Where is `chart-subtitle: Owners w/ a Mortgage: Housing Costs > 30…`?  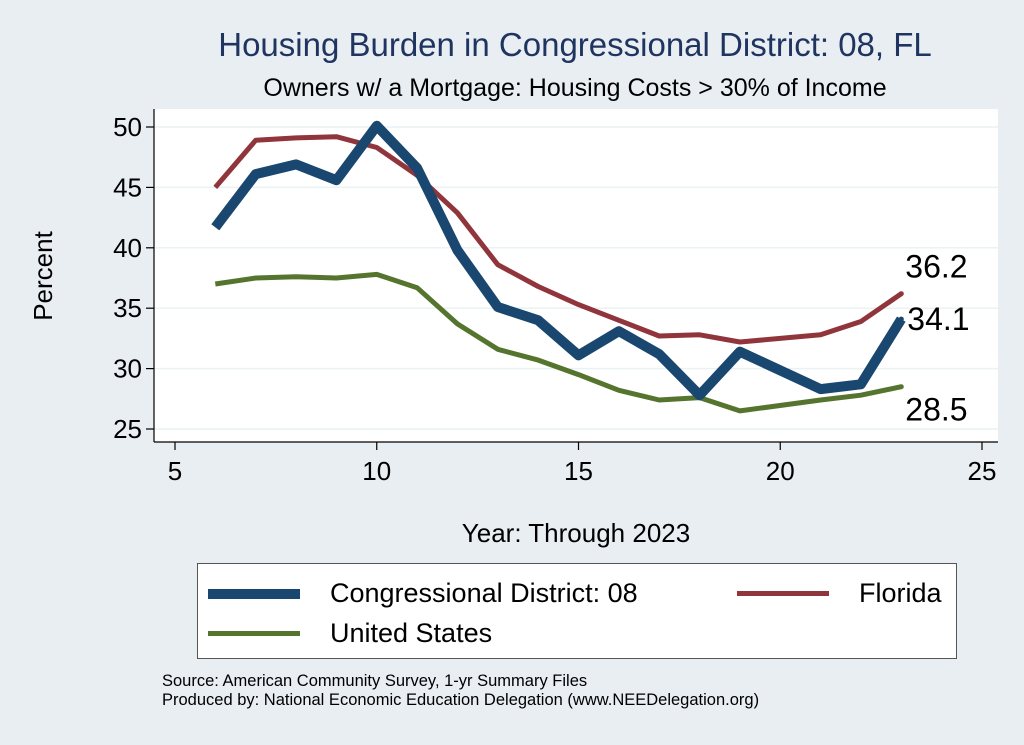 chart-subtitle: Owners w/ a Mortgage: Housing Costs > 30… is located at coordinates (575, 88).